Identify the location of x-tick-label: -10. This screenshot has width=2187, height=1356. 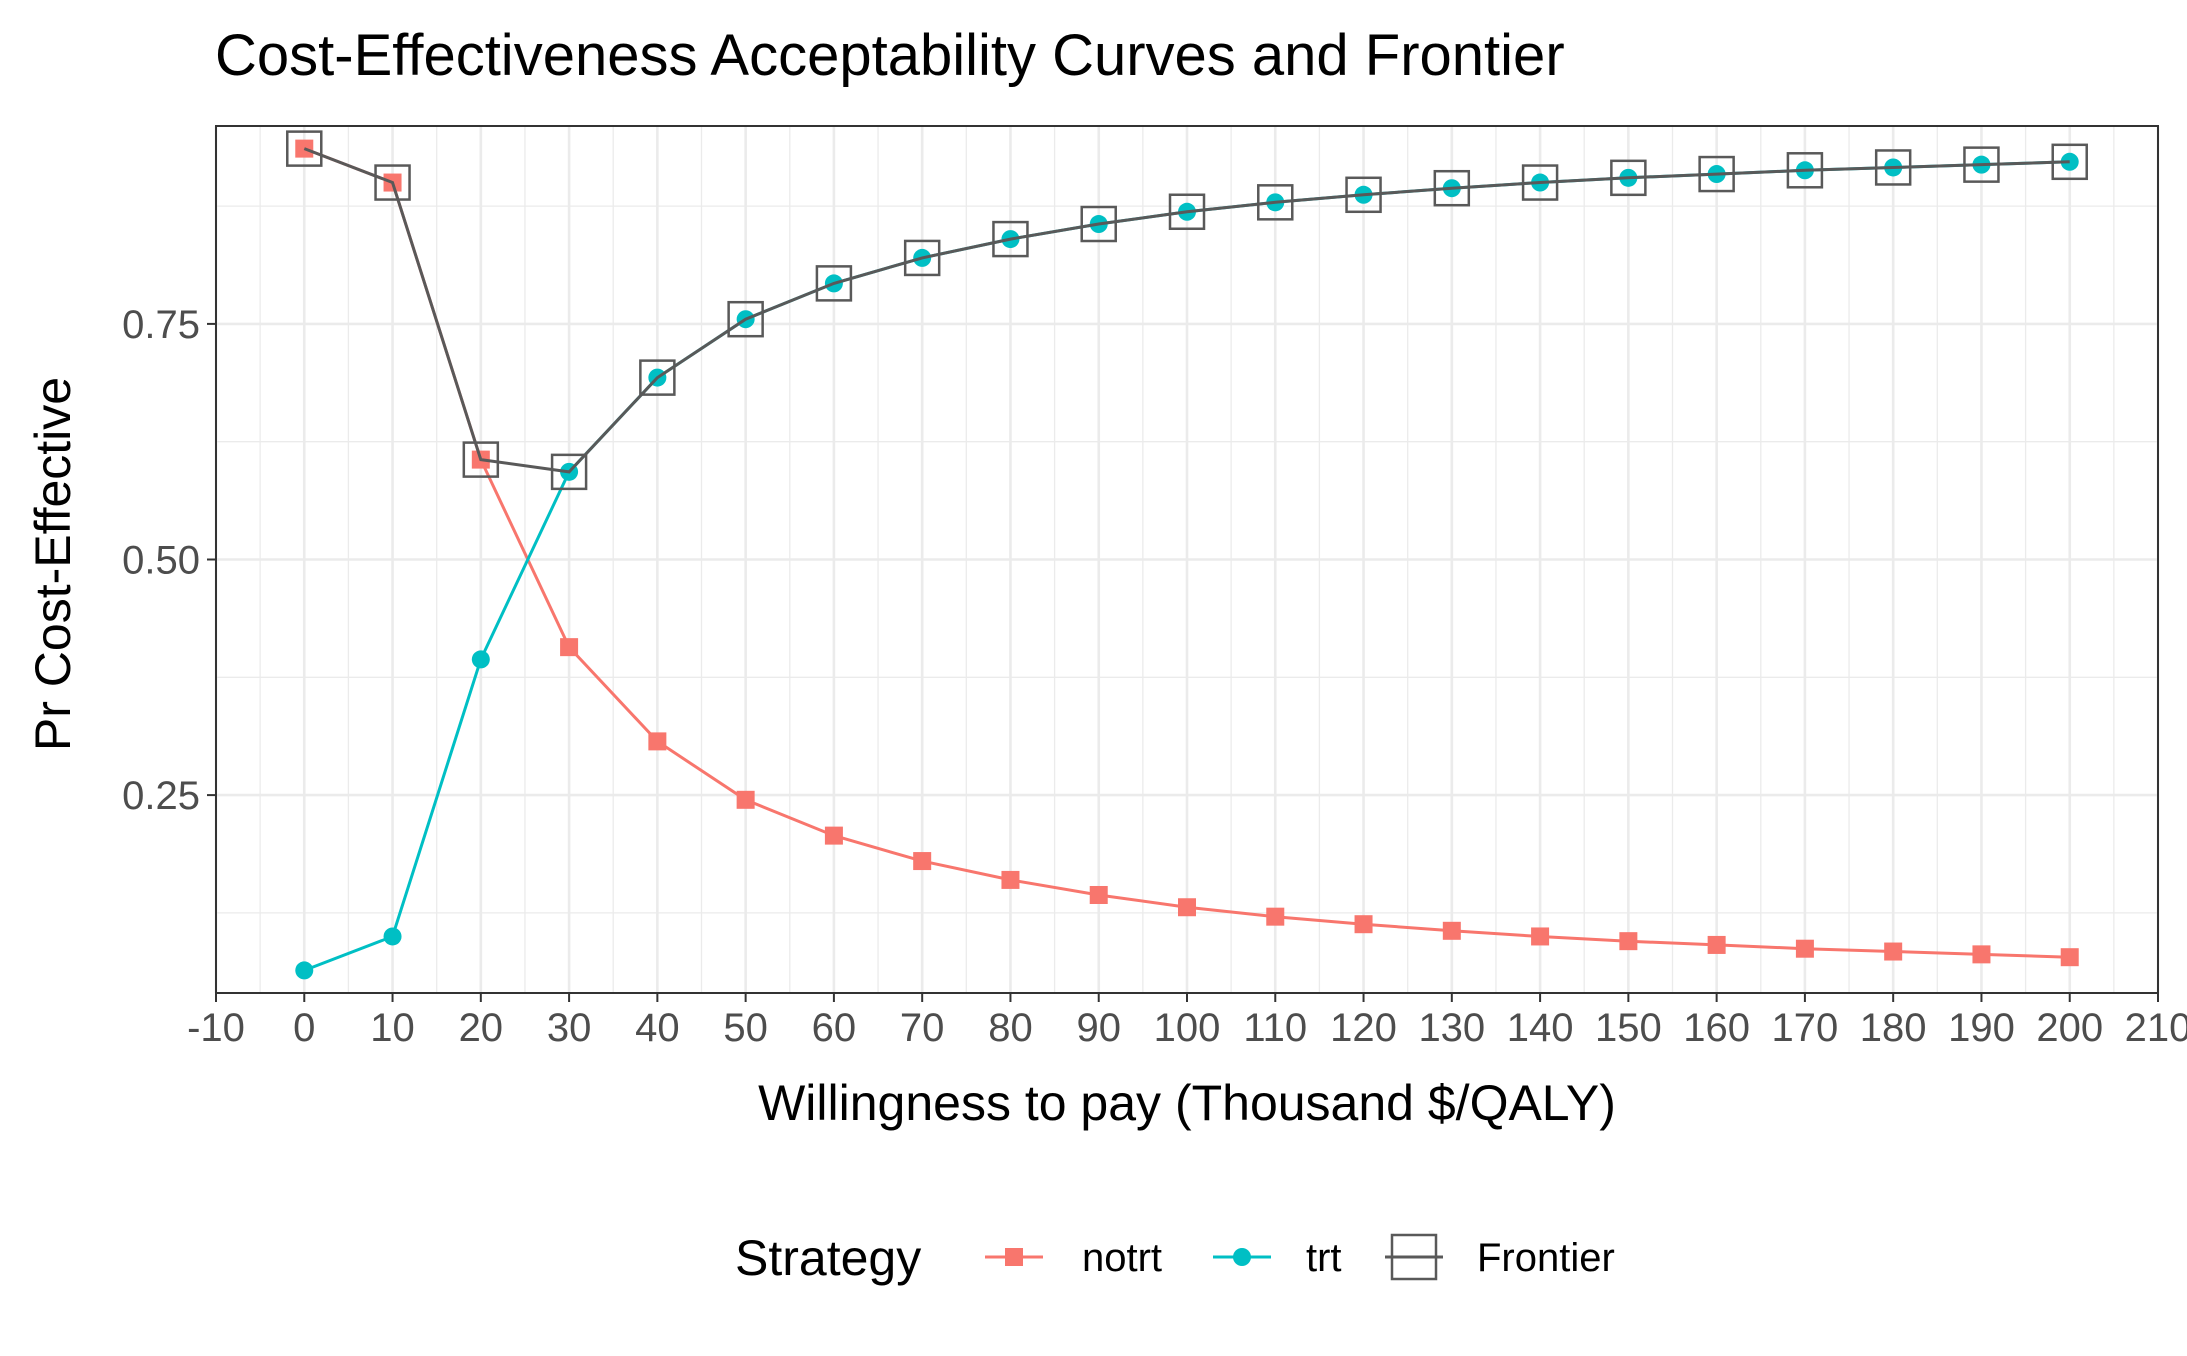
(216, 1028).